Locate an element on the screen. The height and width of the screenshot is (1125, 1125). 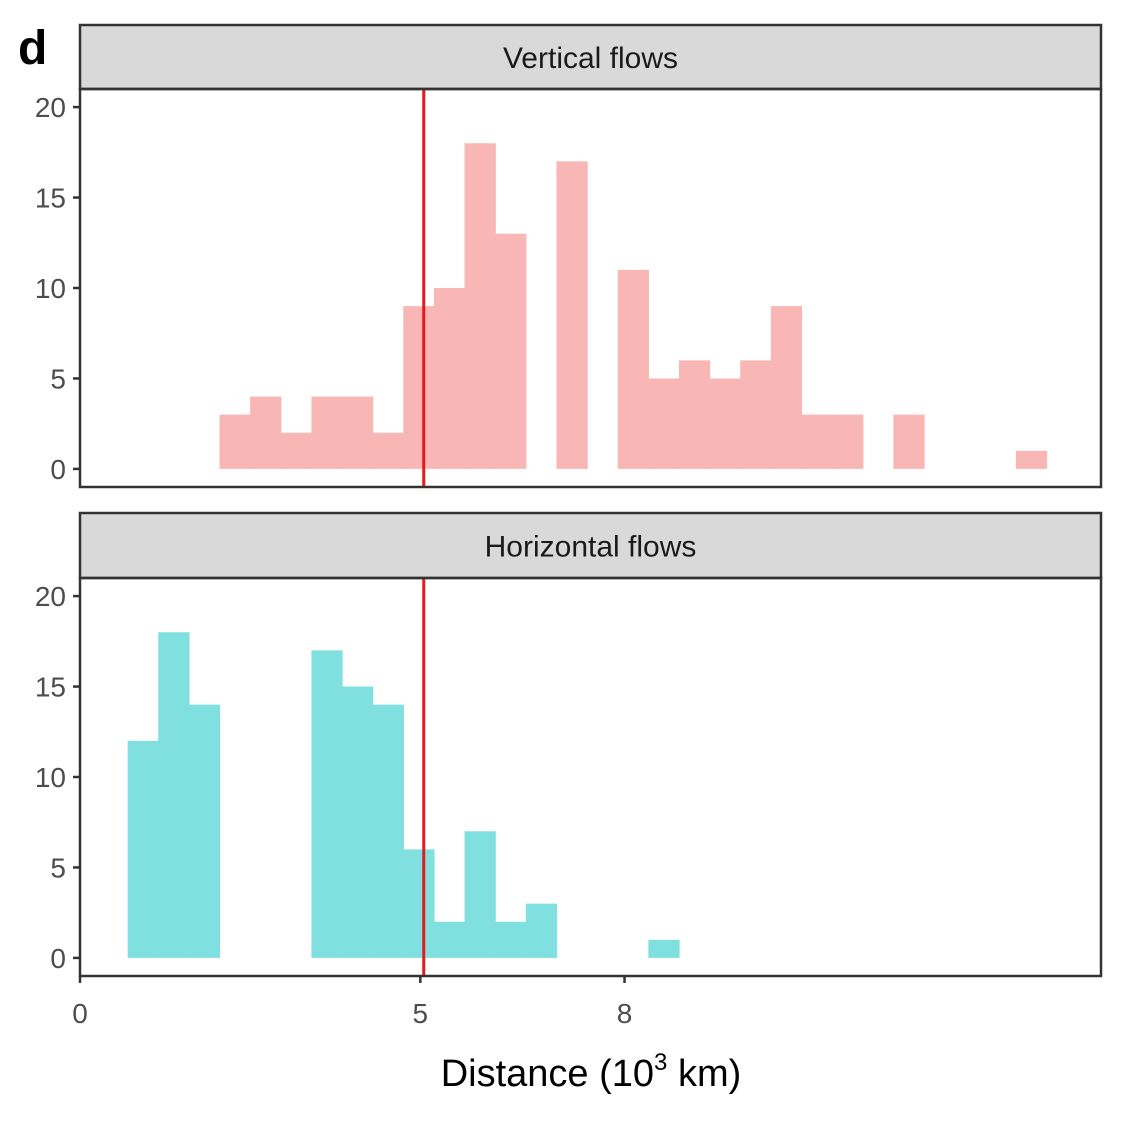
x-axis: 0 5 8 is located at coordinates (352, 1002).